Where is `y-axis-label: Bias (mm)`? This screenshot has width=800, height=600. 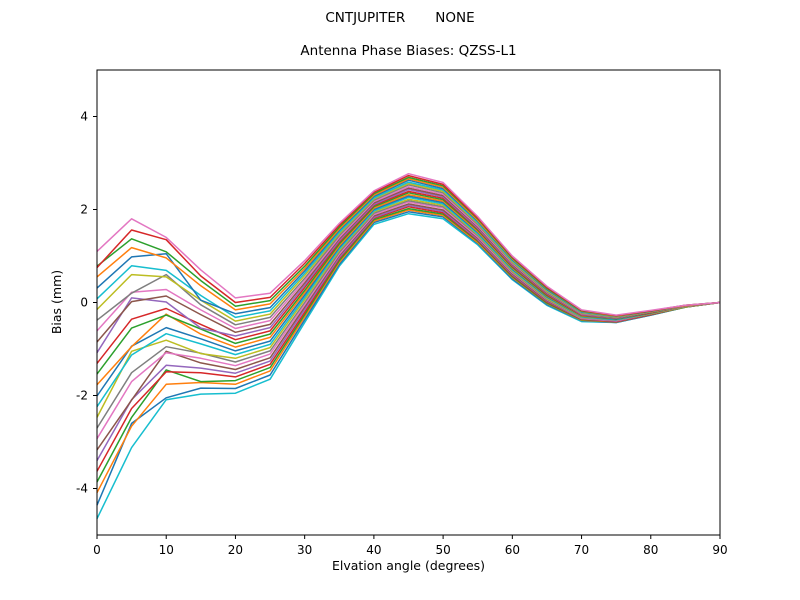
y-axis-label: Bias (mm) is located at coordinates (56, 302).